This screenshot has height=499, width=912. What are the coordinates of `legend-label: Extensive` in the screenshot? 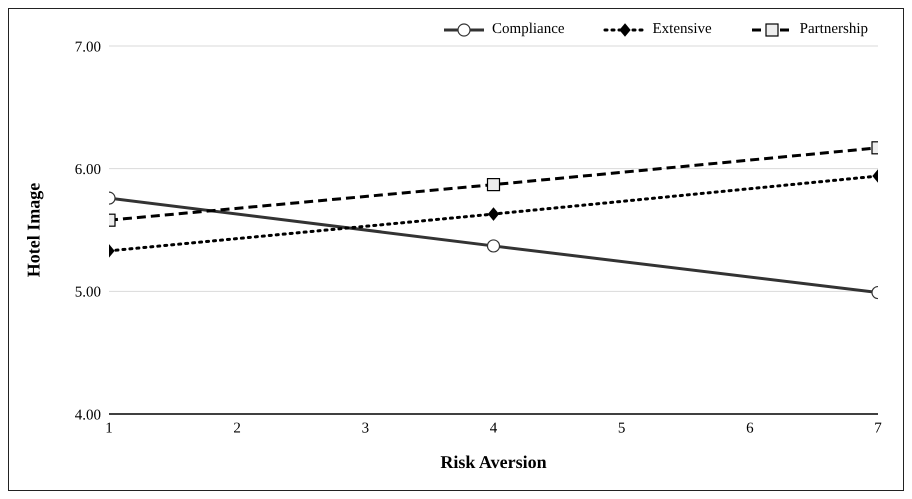 It's located at (682, 29).